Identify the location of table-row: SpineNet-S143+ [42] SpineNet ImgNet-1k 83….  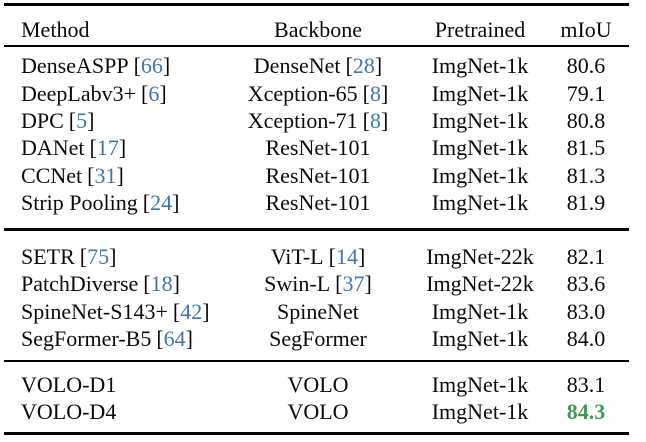
(316, 311).